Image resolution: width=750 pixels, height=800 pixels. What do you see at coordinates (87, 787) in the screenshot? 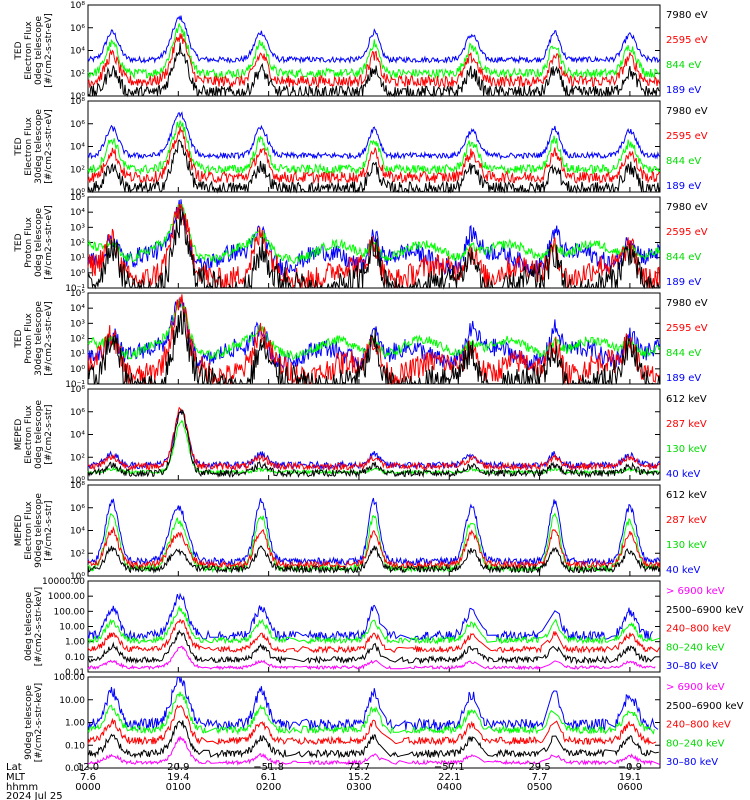
I see `x-tick-label-hhmm: 0000` at bounding box center [87, 787].